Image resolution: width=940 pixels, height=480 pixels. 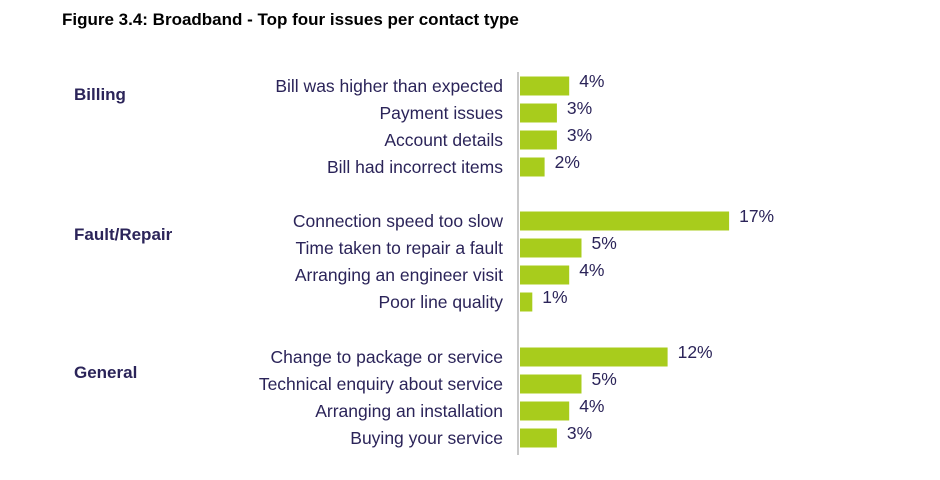 What do you see at coordinates (579, 433) in the screenshot?
I see `value-label-buying-your-service: 3%` at bounding box center [579, 433].